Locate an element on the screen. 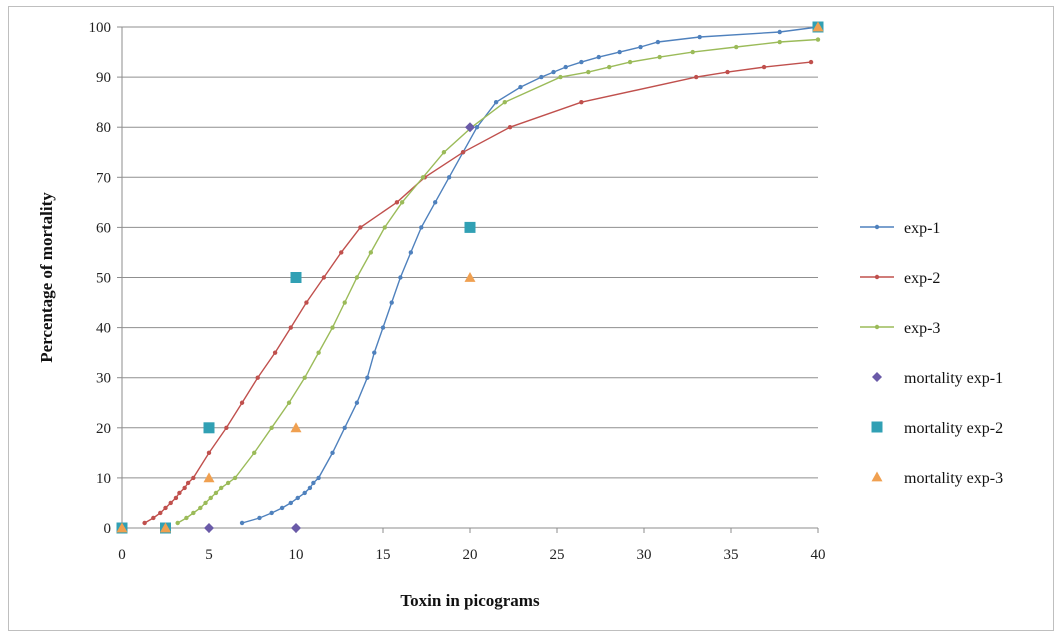 The image size is (1064, 637). legend-item-mortality-exp-1: mortality exp-1 is located at coordinates (937, 378).